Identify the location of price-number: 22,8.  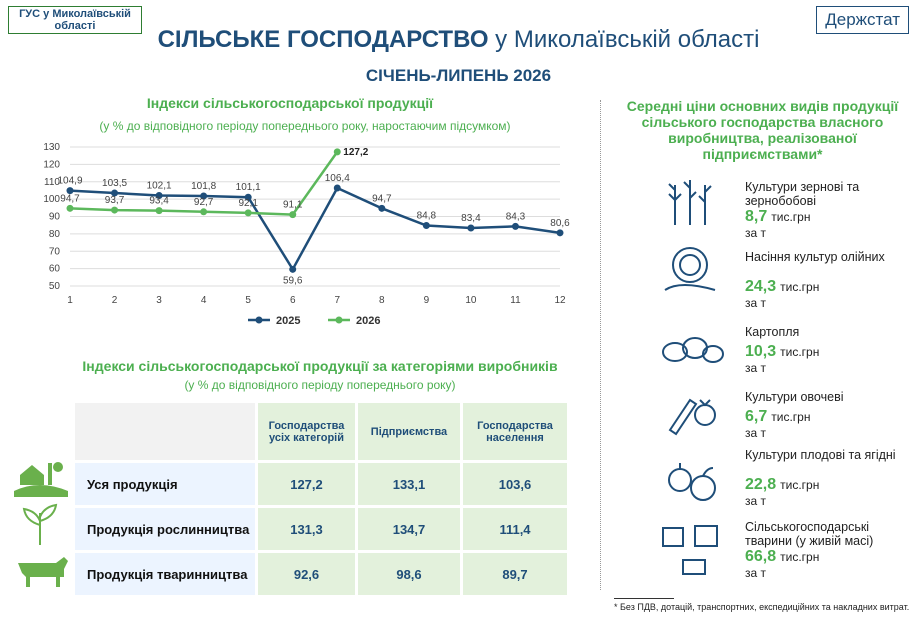
(761, 484).